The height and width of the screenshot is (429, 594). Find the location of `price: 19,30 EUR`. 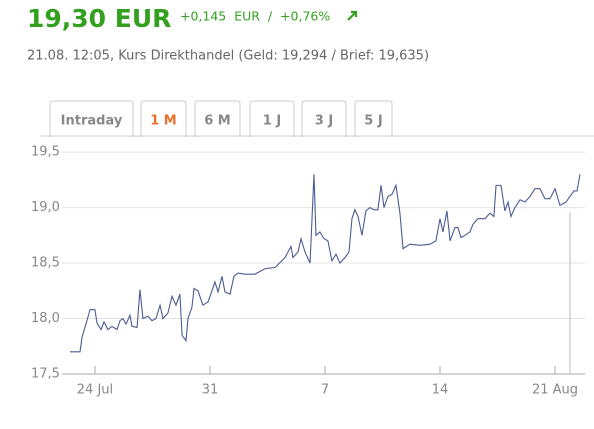

price: 19,30 EUR is located at coordinates (99, 18).